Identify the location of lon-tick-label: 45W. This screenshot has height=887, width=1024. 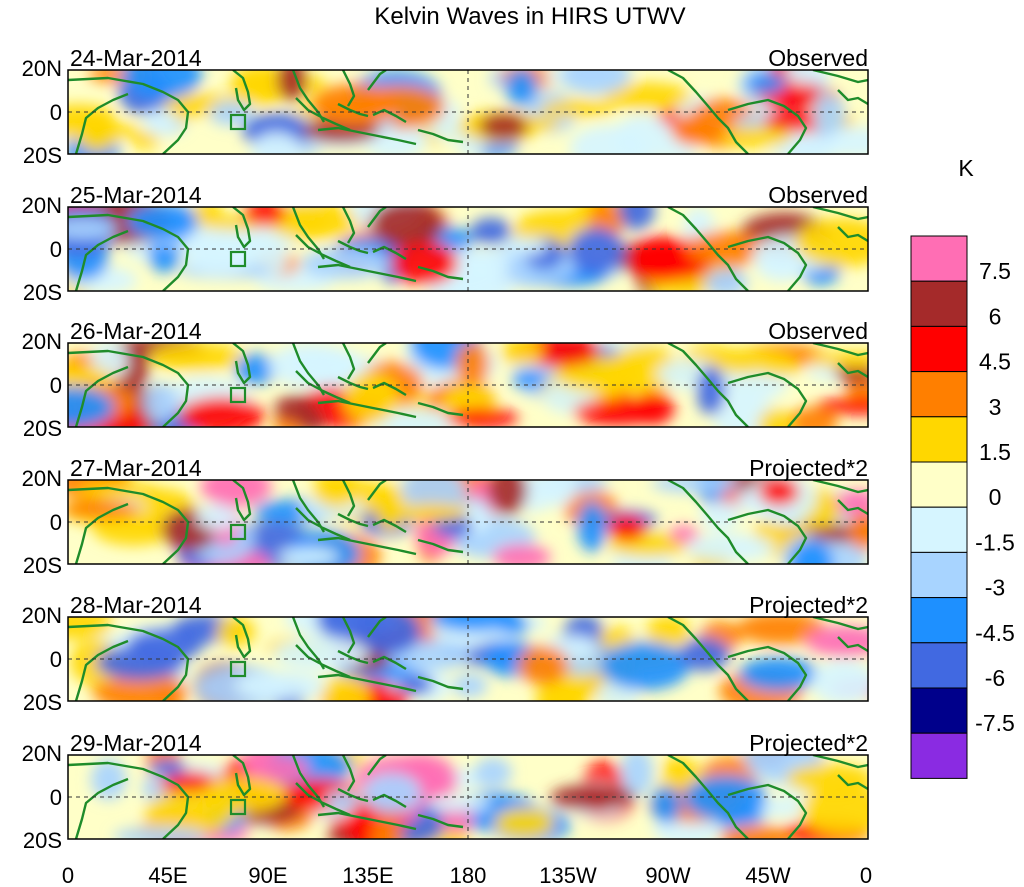
(767, 875).